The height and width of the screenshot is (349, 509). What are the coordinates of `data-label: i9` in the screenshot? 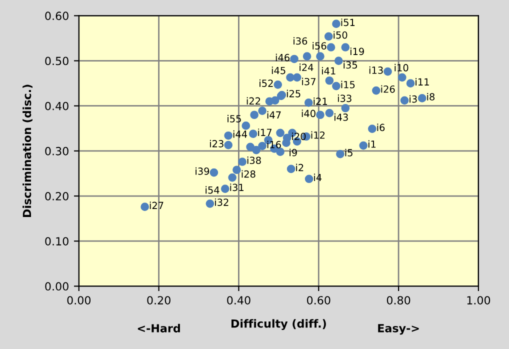 It's located at (293, 152).